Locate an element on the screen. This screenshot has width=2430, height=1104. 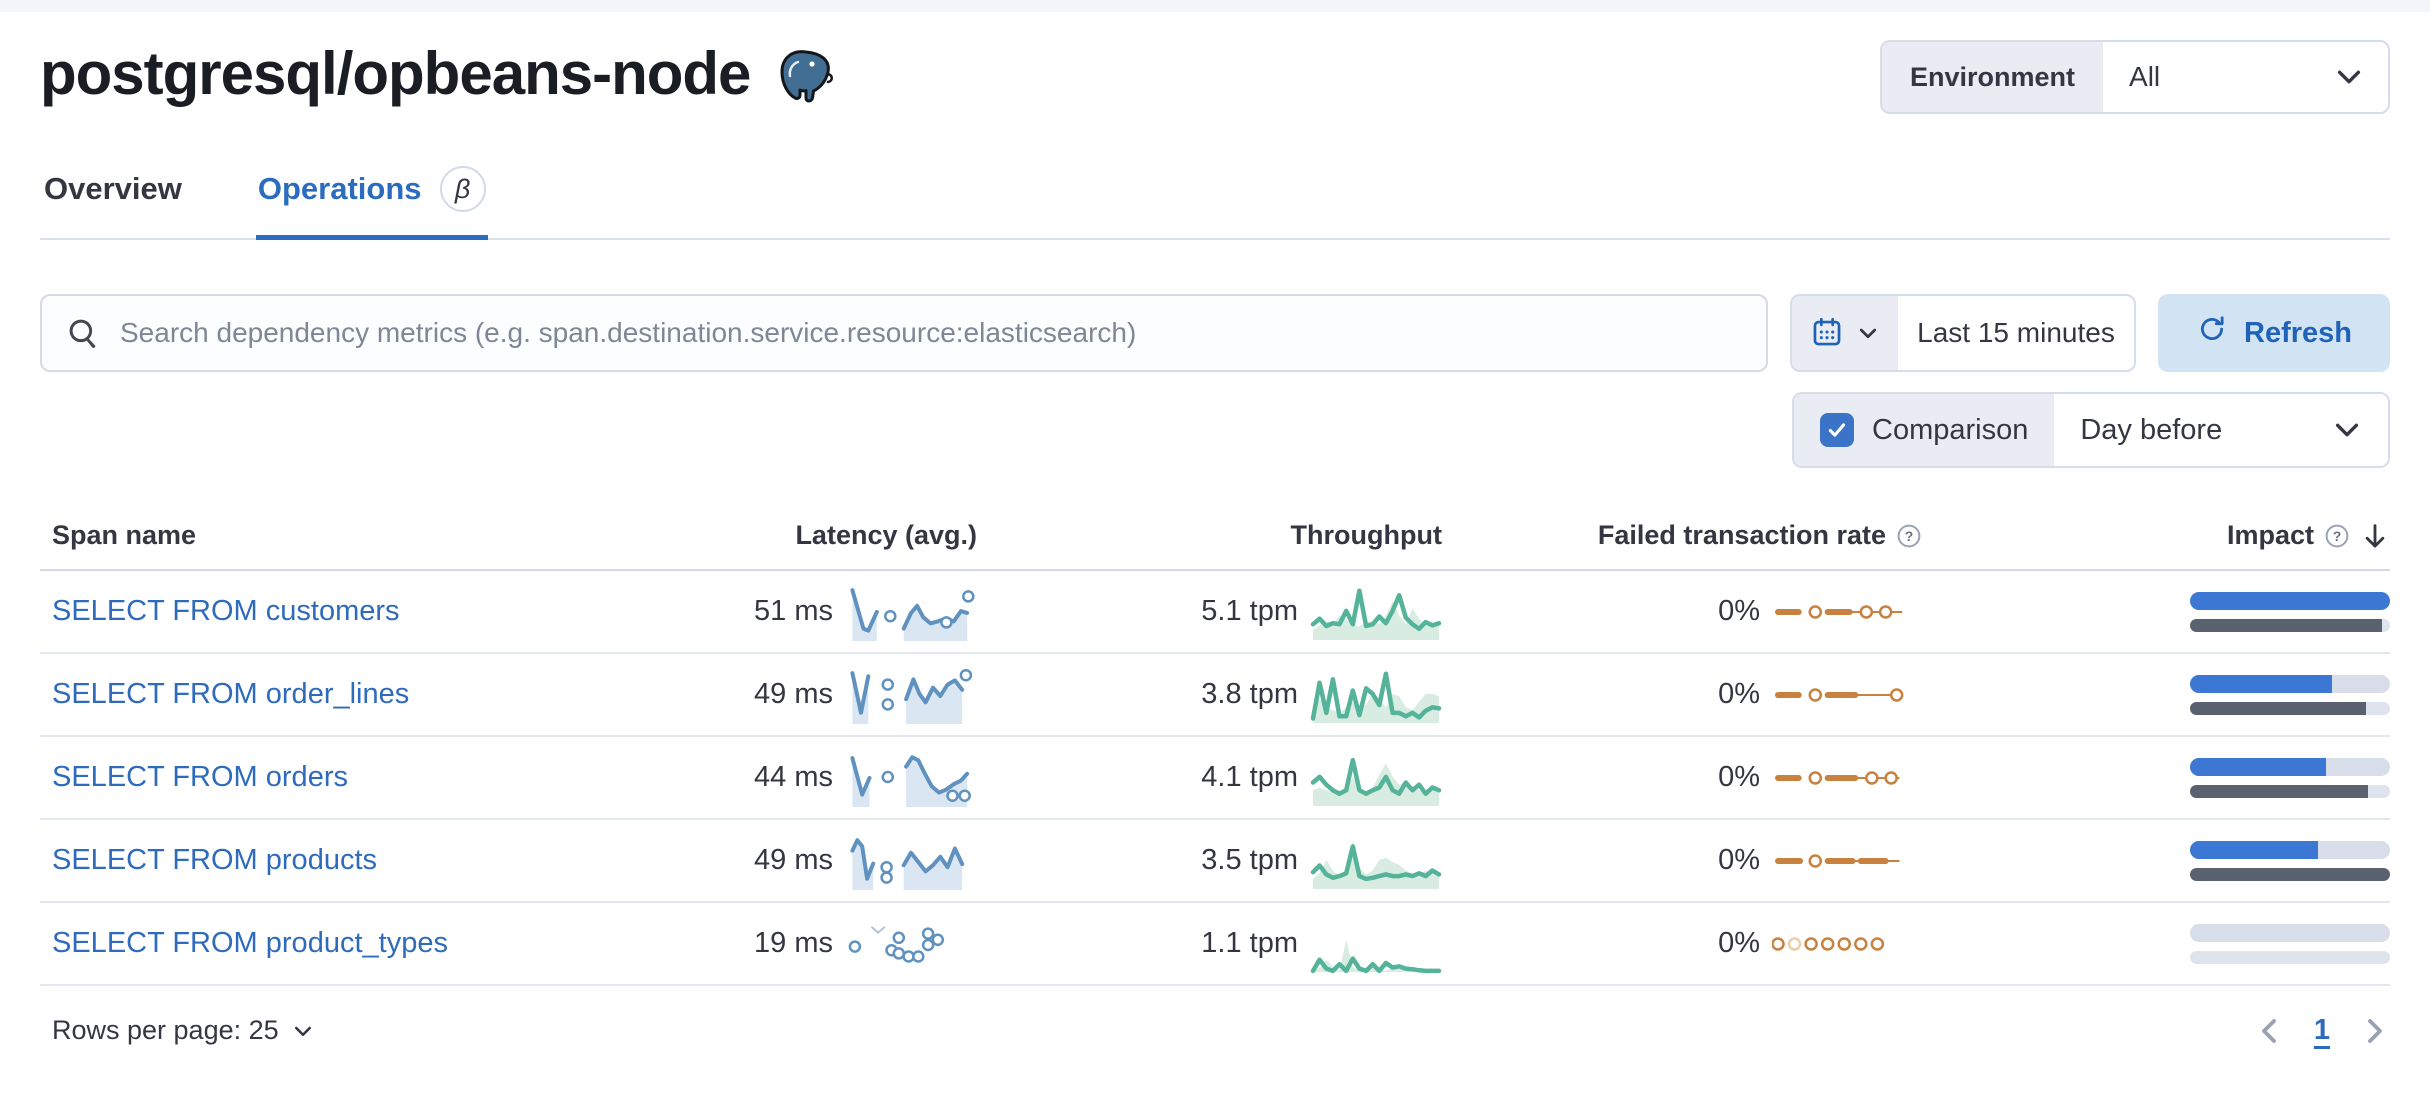
time-range-value: Last 15 minutes is located at coordinates (2016, 333).